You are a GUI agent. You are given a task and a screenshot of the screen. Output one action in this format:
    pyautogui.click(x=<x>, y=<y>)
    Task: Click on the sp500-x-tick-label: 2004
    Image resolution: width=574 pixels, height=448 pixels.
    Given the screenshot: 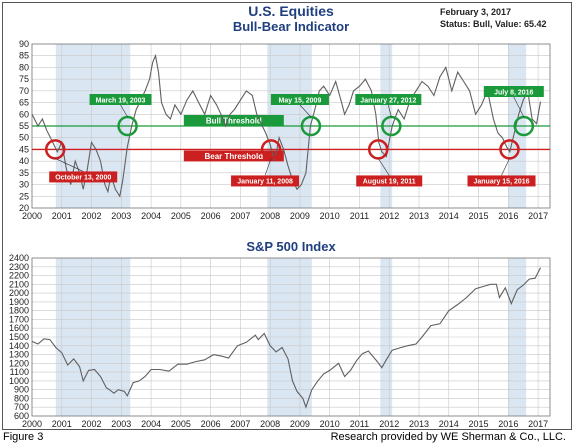 What is the action you would take?
    pyautogui.click(x=151, y=424)
    